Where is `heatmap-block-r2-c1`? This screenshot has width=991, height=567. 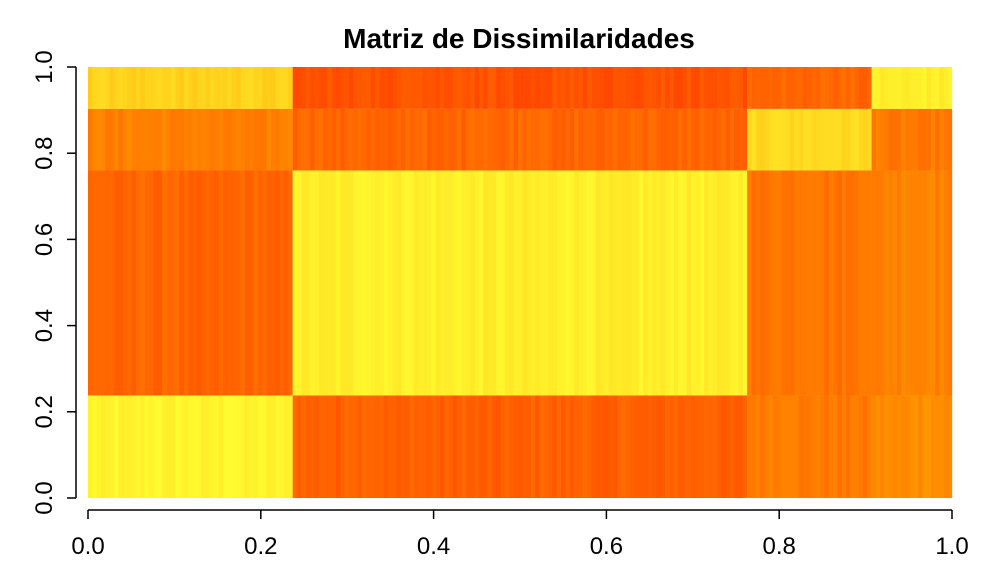
heatmap-block-r2-c1 is located at coordinates (520, 139).